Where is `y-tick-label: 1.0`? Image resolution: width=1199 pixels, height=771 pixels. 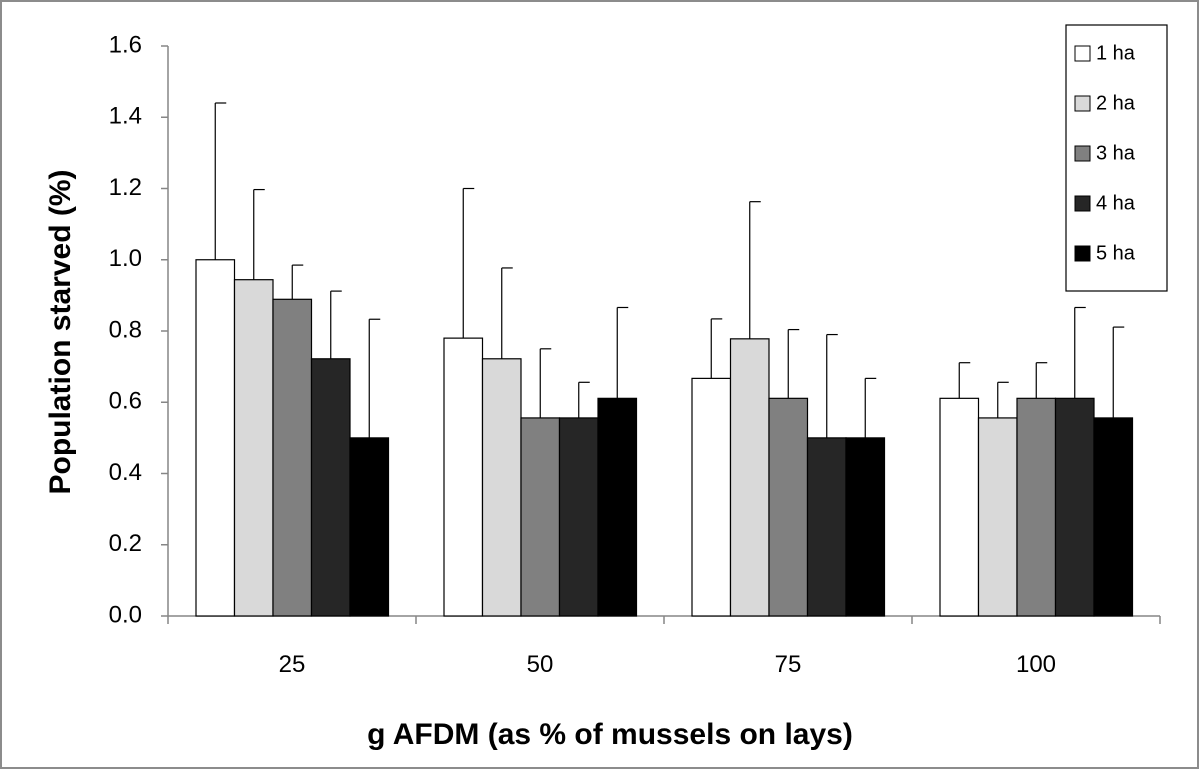 y-tick-label: 1.0 is located at coordinates (125, 258).